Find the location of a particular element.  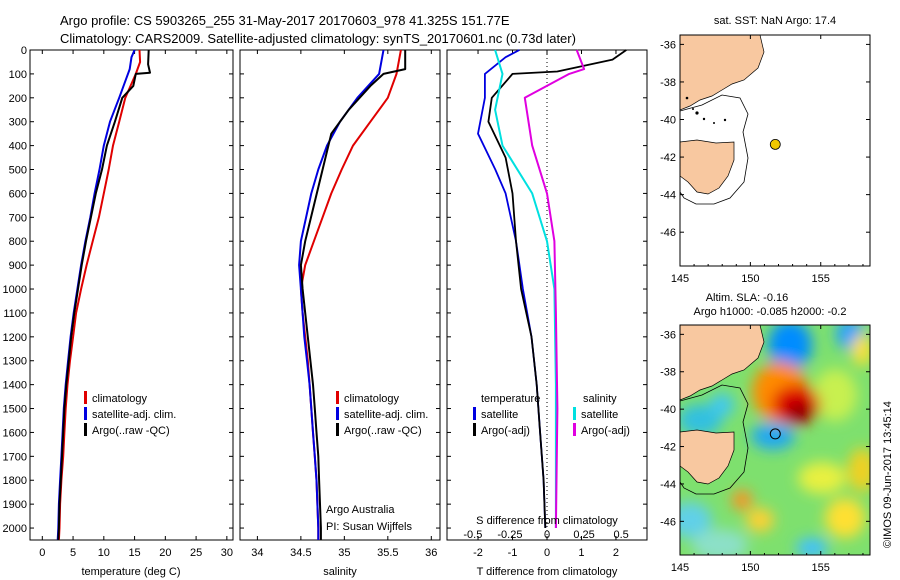

legend-salinity-title: salinity is located at coordinates (600, 399).